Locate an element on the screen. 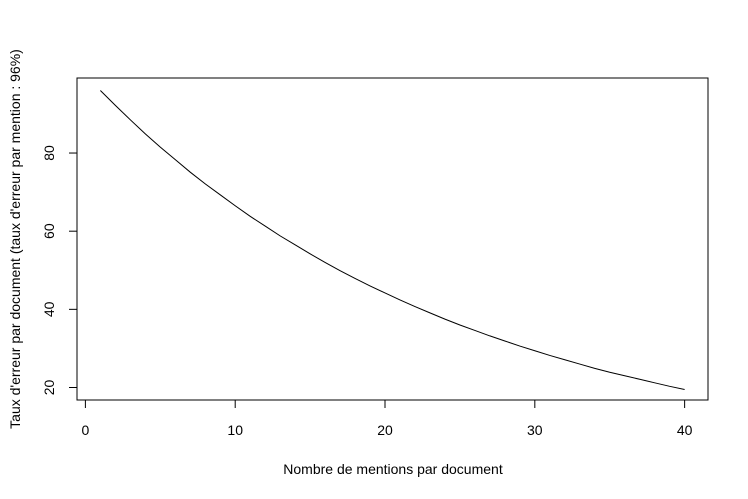 The height and width of the screenshot is (499, 748). y-tick-label: 80 is located at coordinates (49, 153).